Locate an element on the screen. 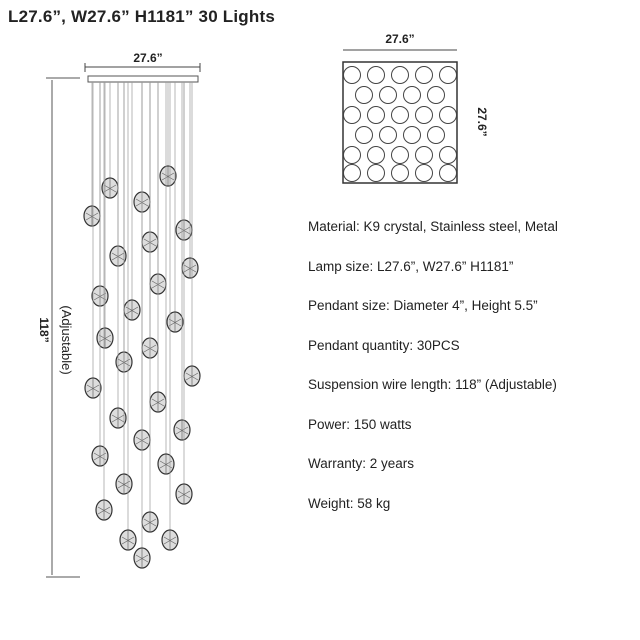 This screenshot has width=640, height=640. pendants is located at coordinates (142, 325).